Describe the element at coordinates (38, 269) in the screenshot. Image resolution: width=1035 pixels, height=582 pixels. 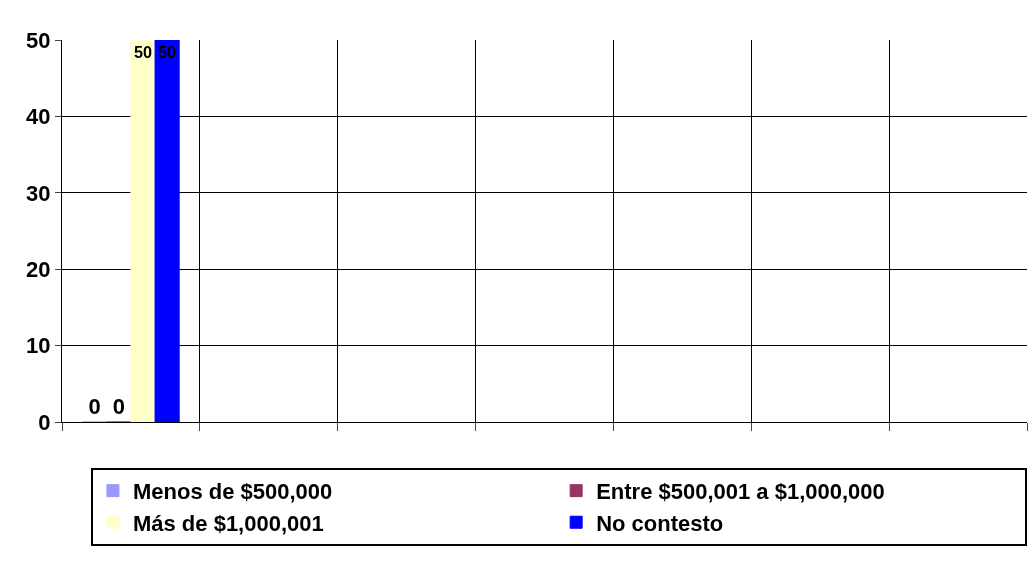
I see `y-tick-label: 20` at that location.